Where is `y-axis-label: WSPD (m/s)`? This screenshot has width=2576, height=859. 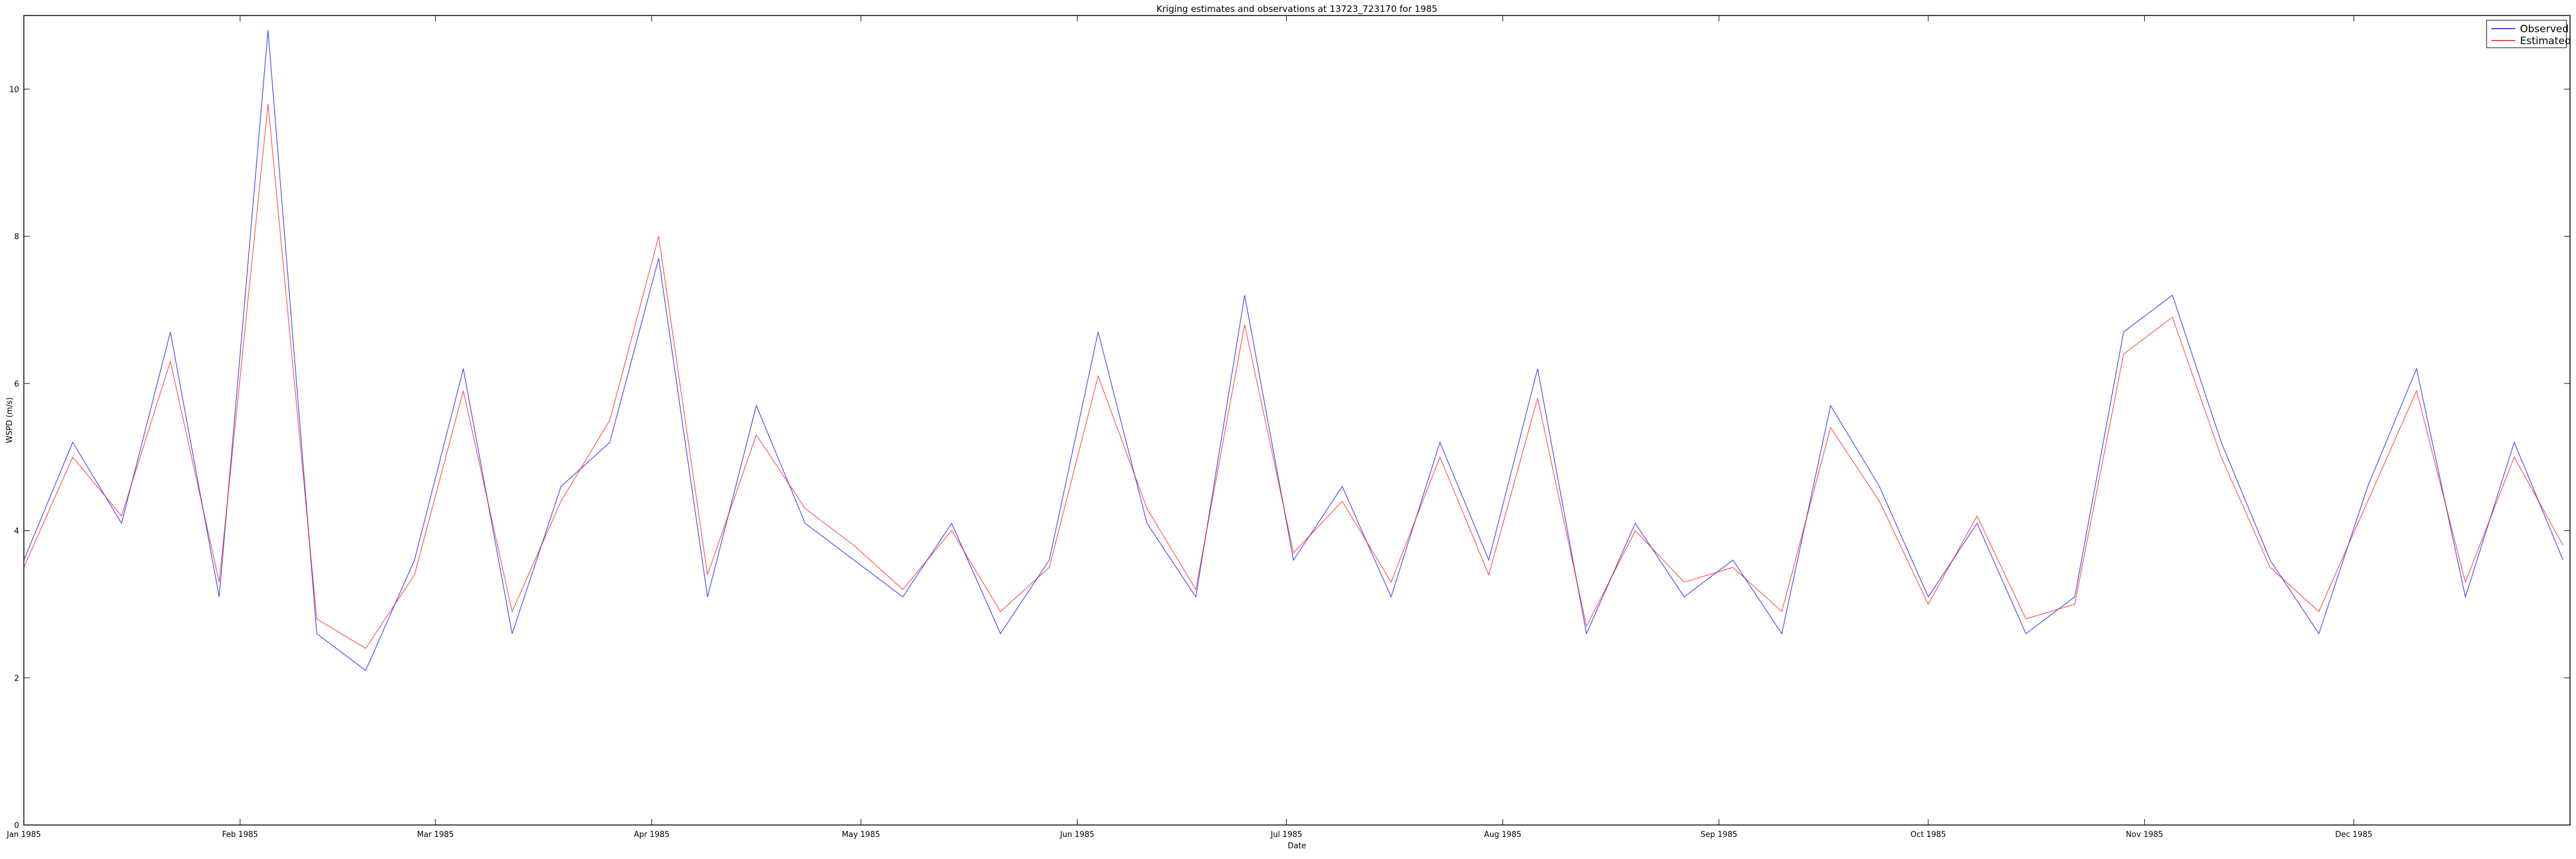
y-axis-label: WSPD (m/s) is located at coordinates (10, 420).